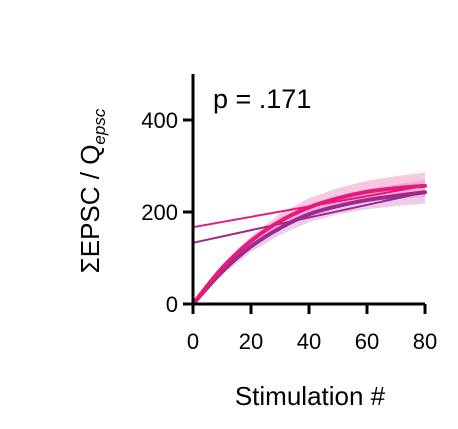 This screenshot has height=429, width=458. What do you see at coordinates (90, 209) in the screenshot?
I see `y-axis-label-main: ΣEPSC / Q` at bounding box center [90, 209].